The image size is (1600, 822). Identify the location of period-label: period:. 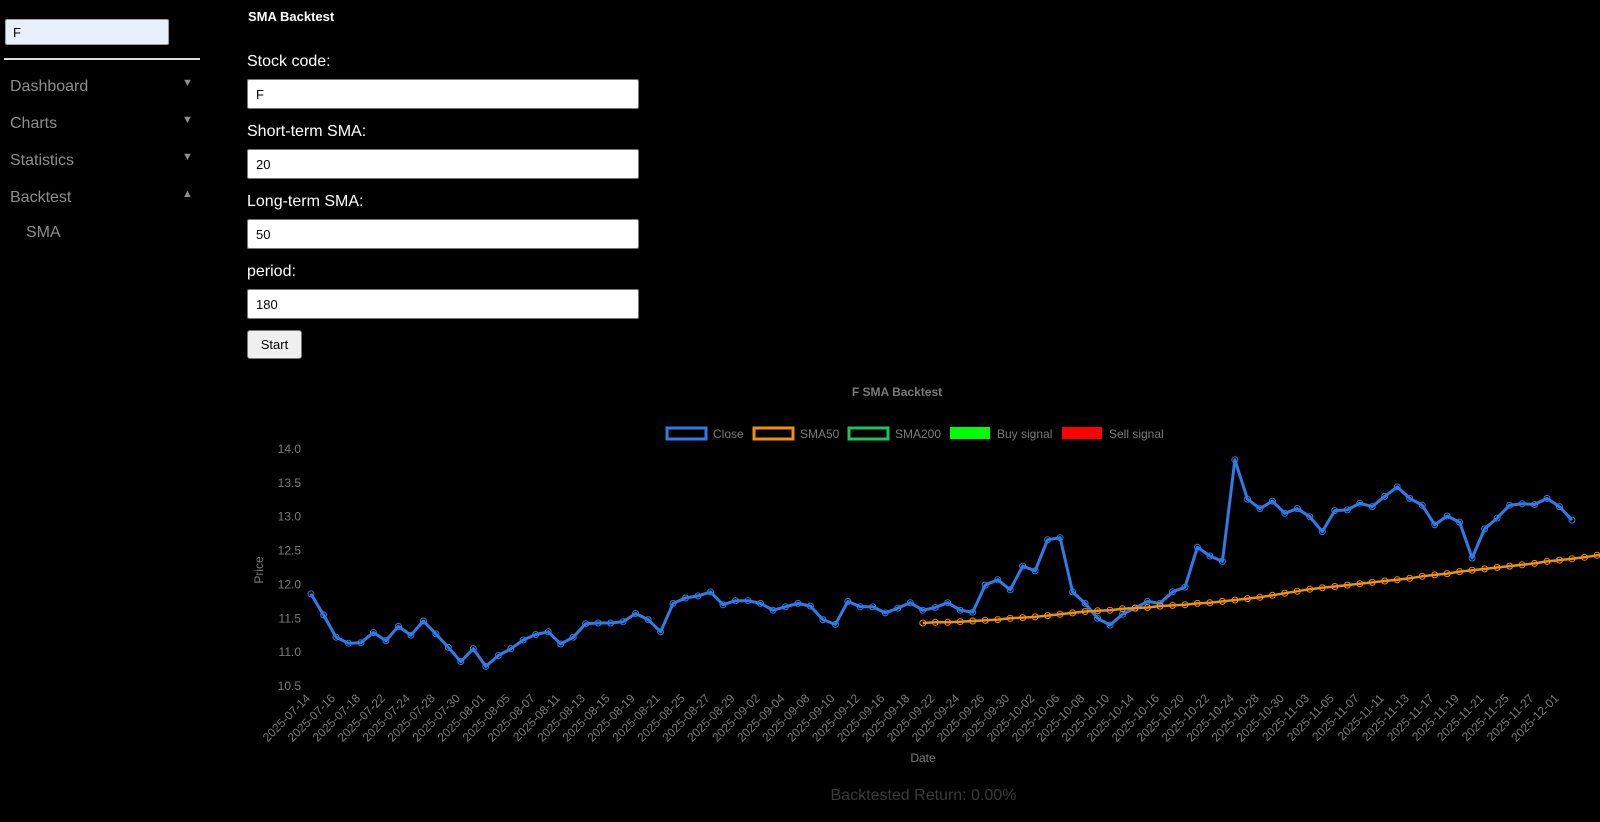
(271, 271).